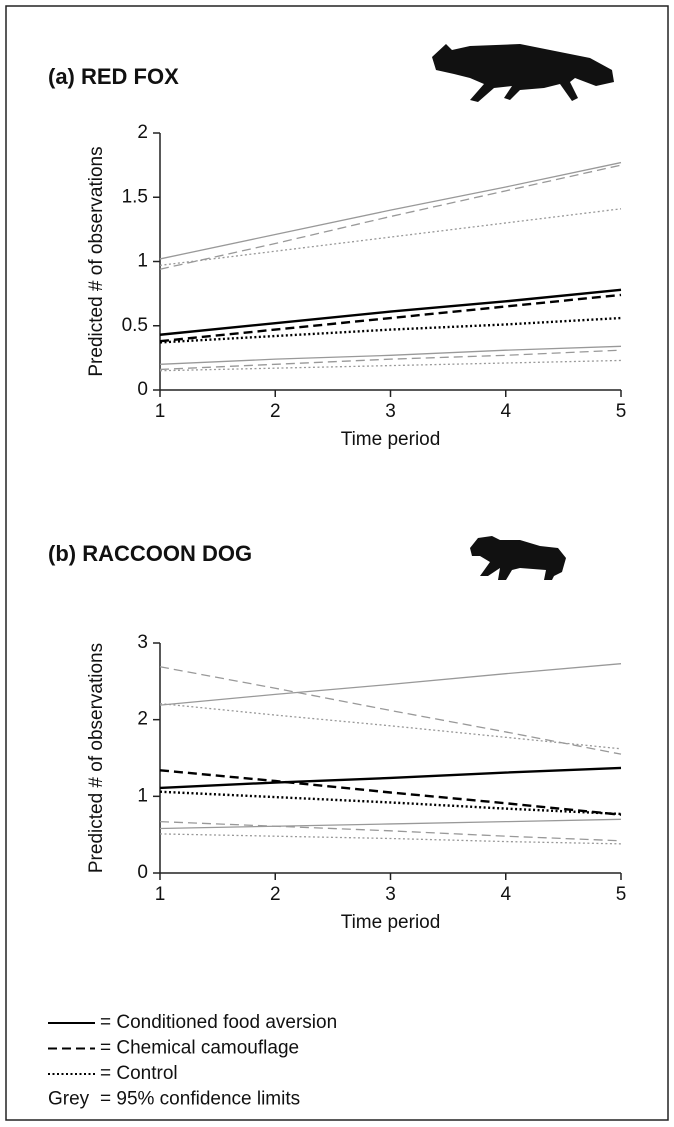  I want to click on legend-label: = Control, so click(139, 1073).